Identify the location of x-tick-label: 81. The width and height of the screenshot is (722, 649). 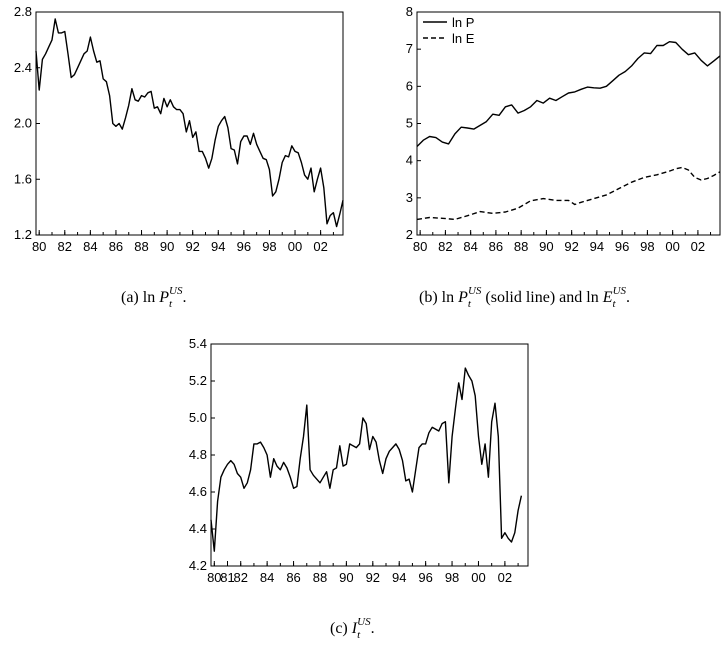
(227, 577).